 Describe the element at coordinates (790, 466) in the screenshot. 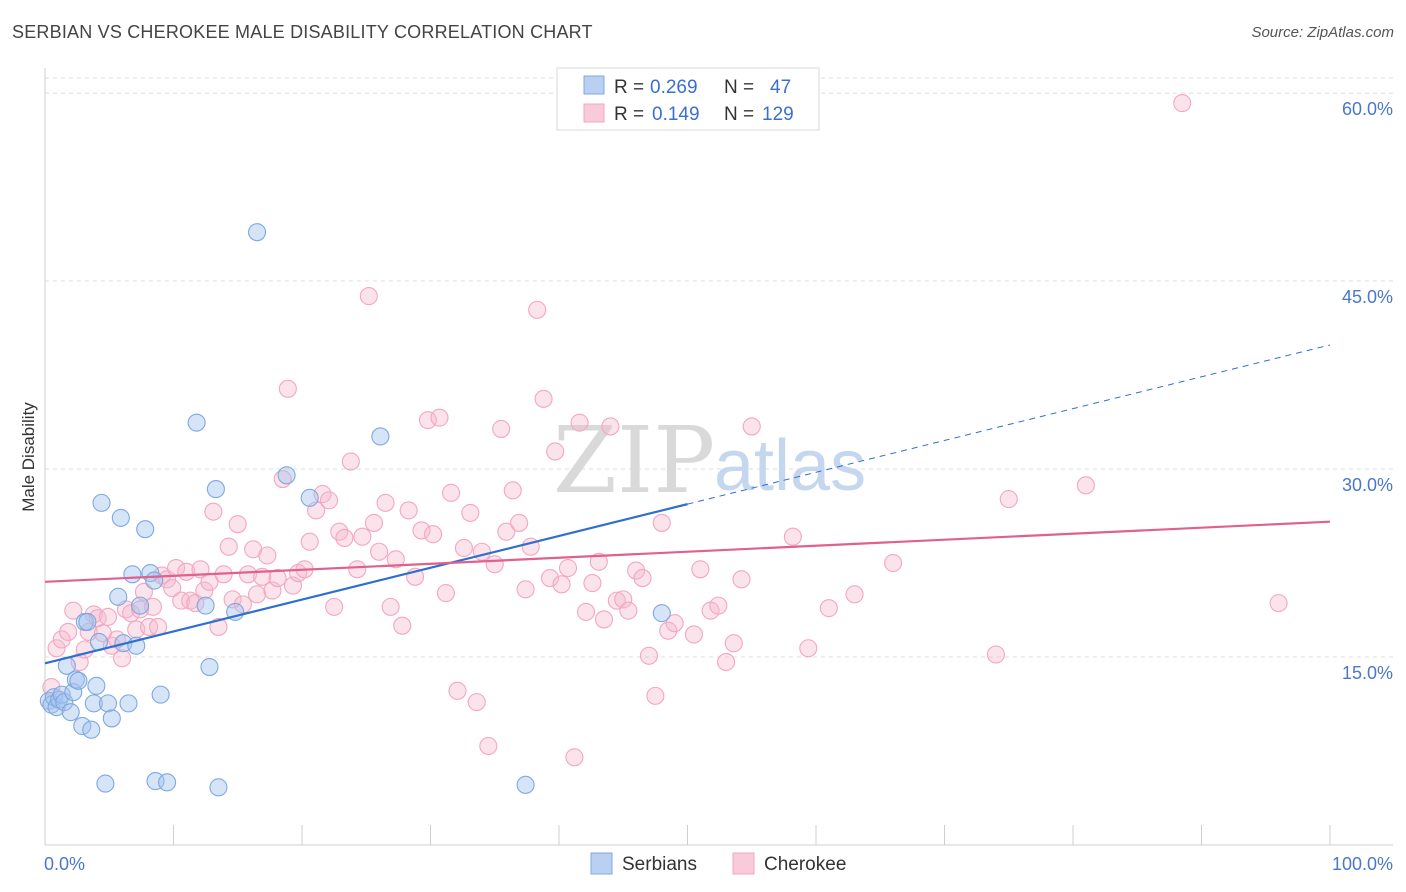

I see `watermark-atlas: atlas` at that location.